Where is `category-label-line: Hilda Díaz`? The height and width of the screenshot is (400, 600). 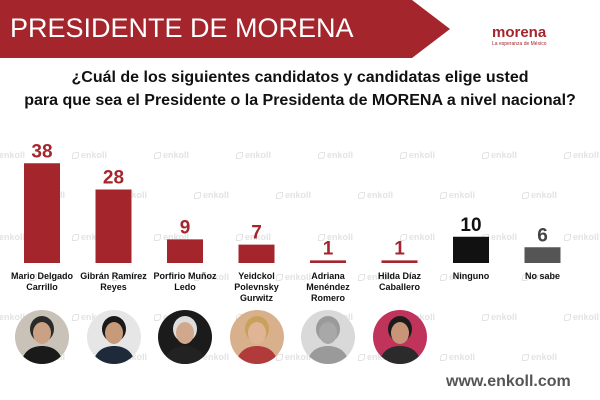
category-label-line: Hilda Díaz is located at coordinates (399, 276).